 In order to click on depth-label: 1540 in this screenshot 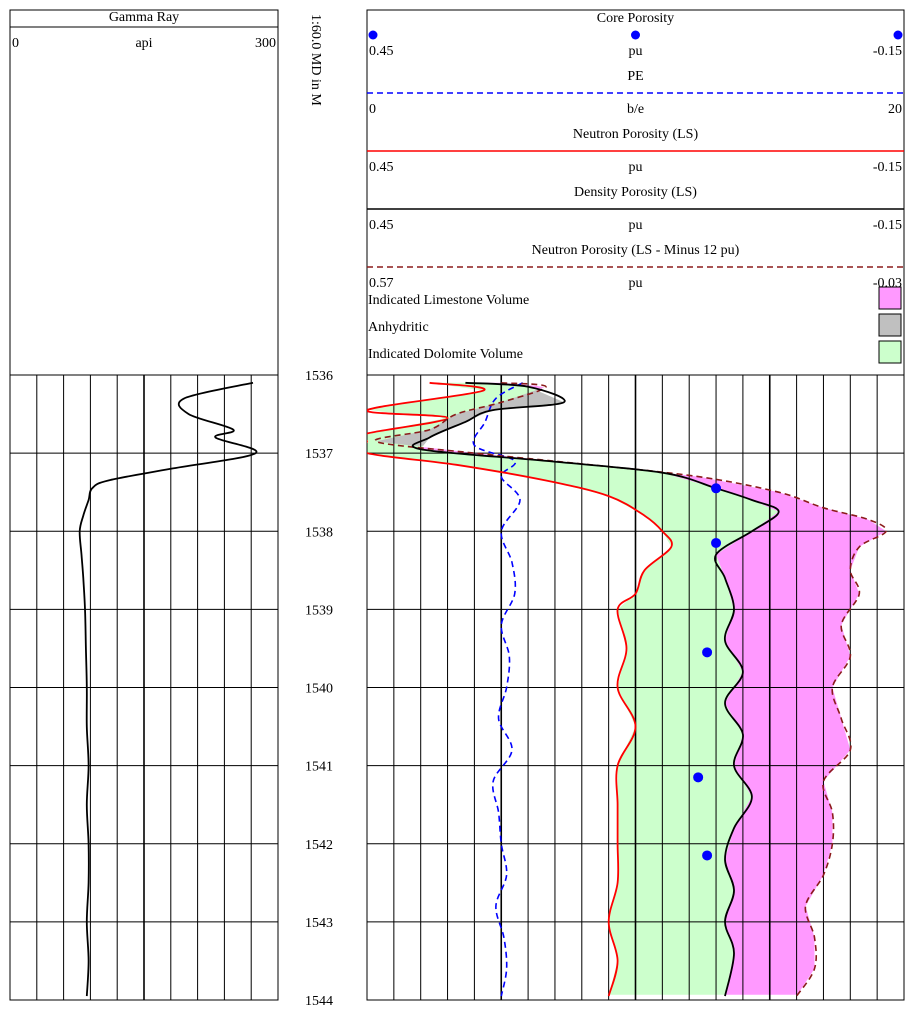, I will do `click(319, 689)`.